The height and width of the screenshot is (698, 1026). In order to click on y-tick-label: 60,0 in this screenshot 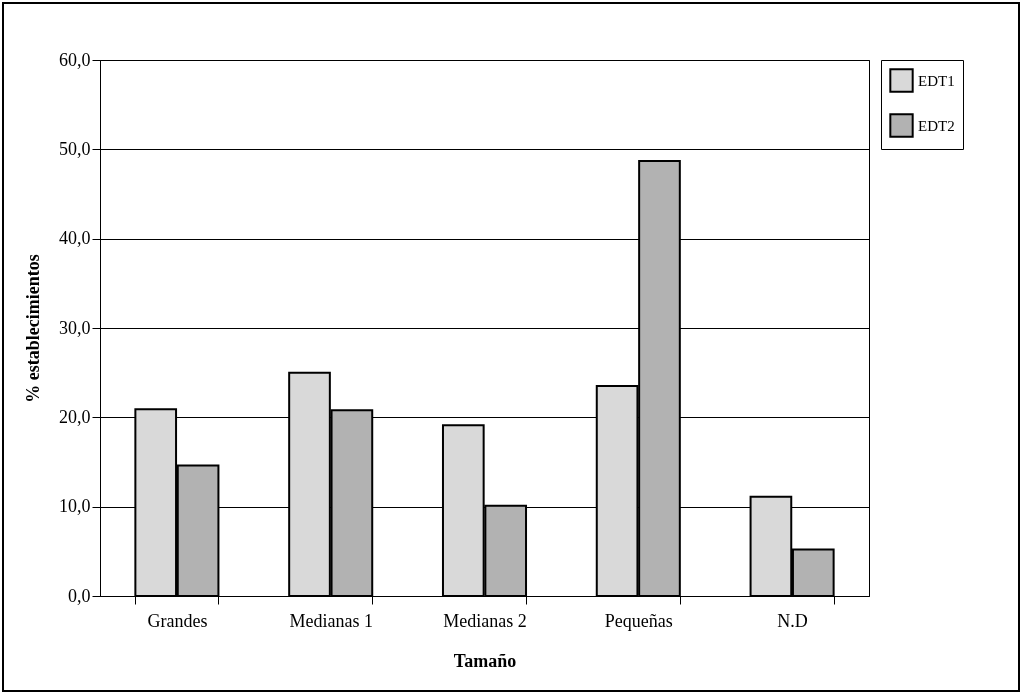, I will do `click(75, 59)`.